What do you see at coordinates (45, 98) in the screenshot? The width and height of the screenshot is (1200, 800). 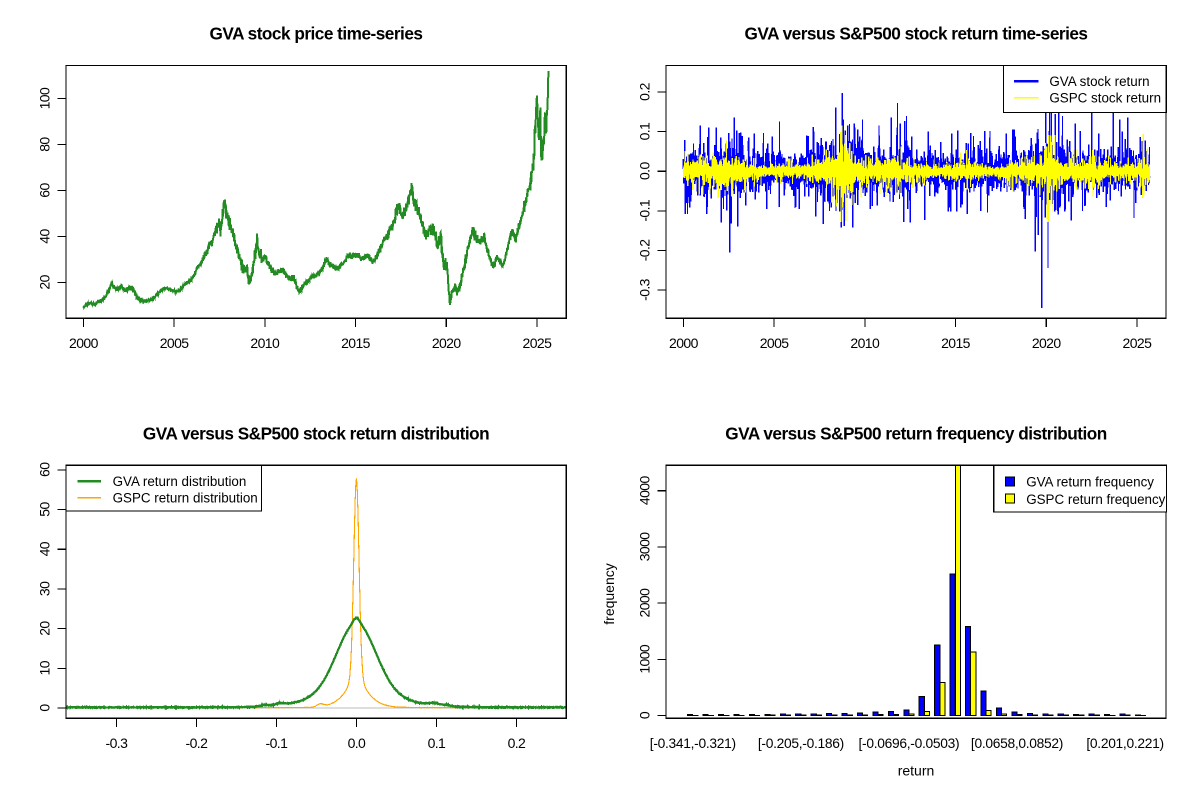 I see `svg-text: 100` at bounding box center [45, 98].